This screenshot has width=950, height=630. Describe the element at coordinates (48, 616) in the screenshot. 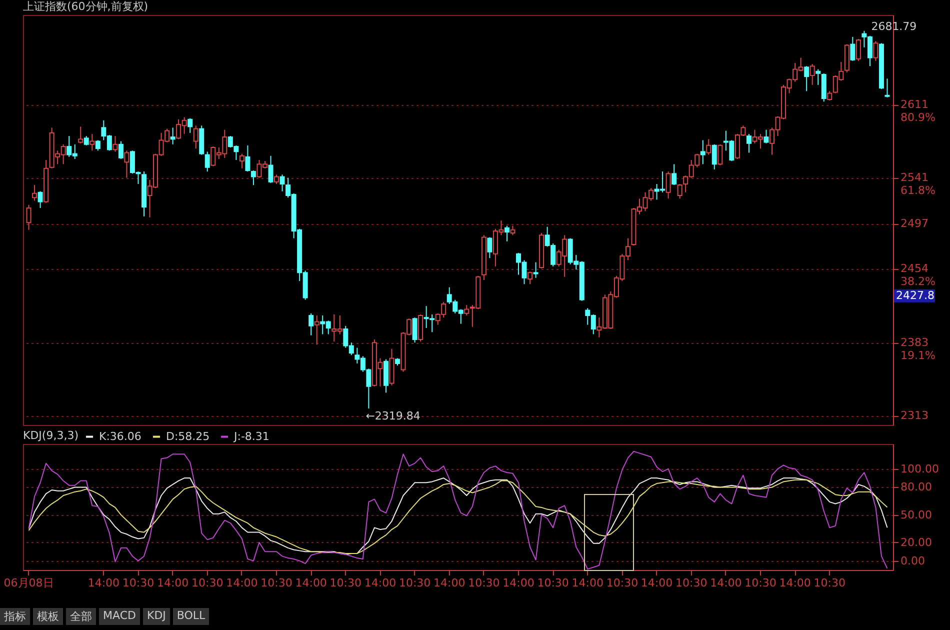

I see `text: 模板` at that location.